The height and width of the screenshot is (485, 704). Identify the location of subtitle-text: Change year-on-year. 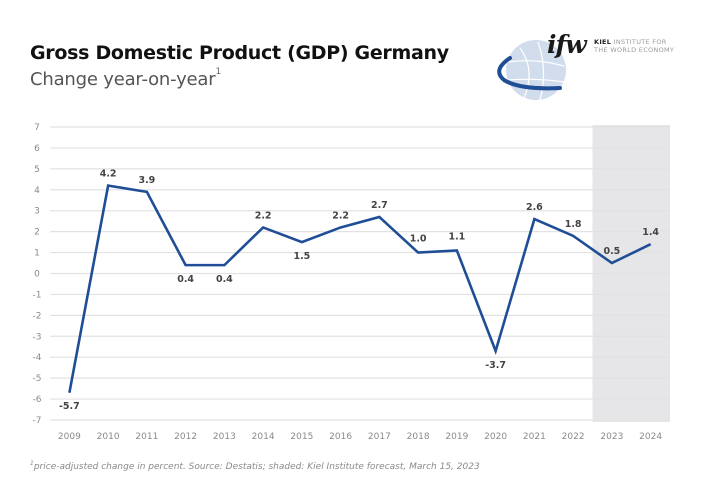
(123, 79).